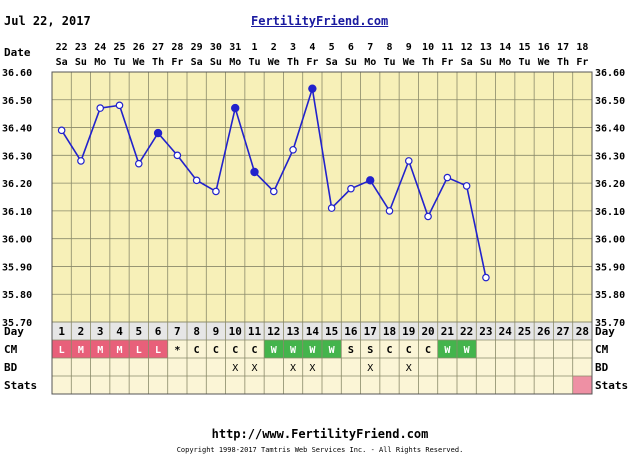  Describe the element at coordinates (177, 350) in the screenshot. I see `cm-value: *` at that location.